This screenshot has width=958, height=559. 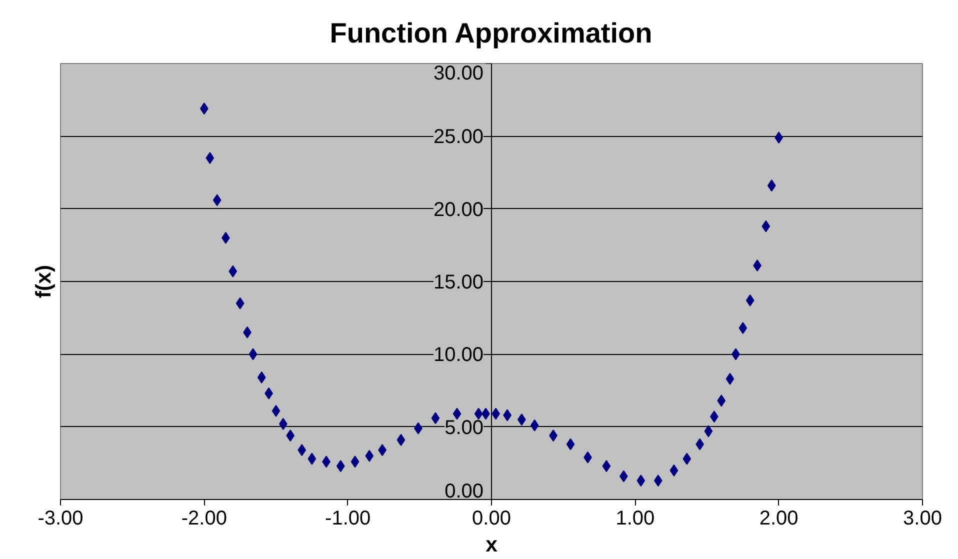 What do you see at coordinates (922, 519) in the screenshot?
I see `x-tick-label: 3.00` at bounding box center [922, 519].